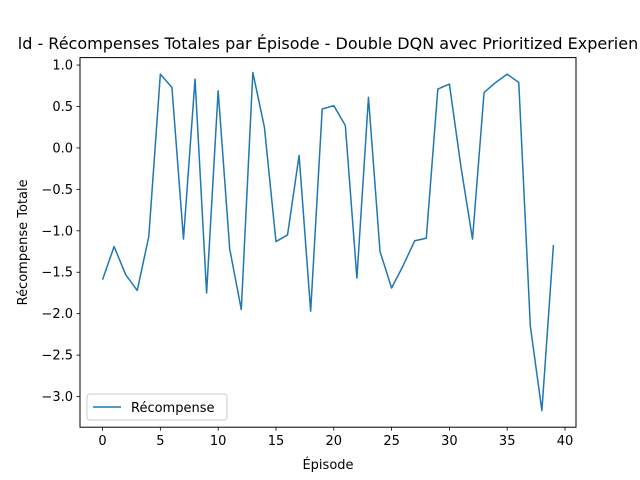 The image size is (640, 480). Describe the element at coordinates (62, 148) in the screenshot. I see `y-tick-label: 0.0` at that location.